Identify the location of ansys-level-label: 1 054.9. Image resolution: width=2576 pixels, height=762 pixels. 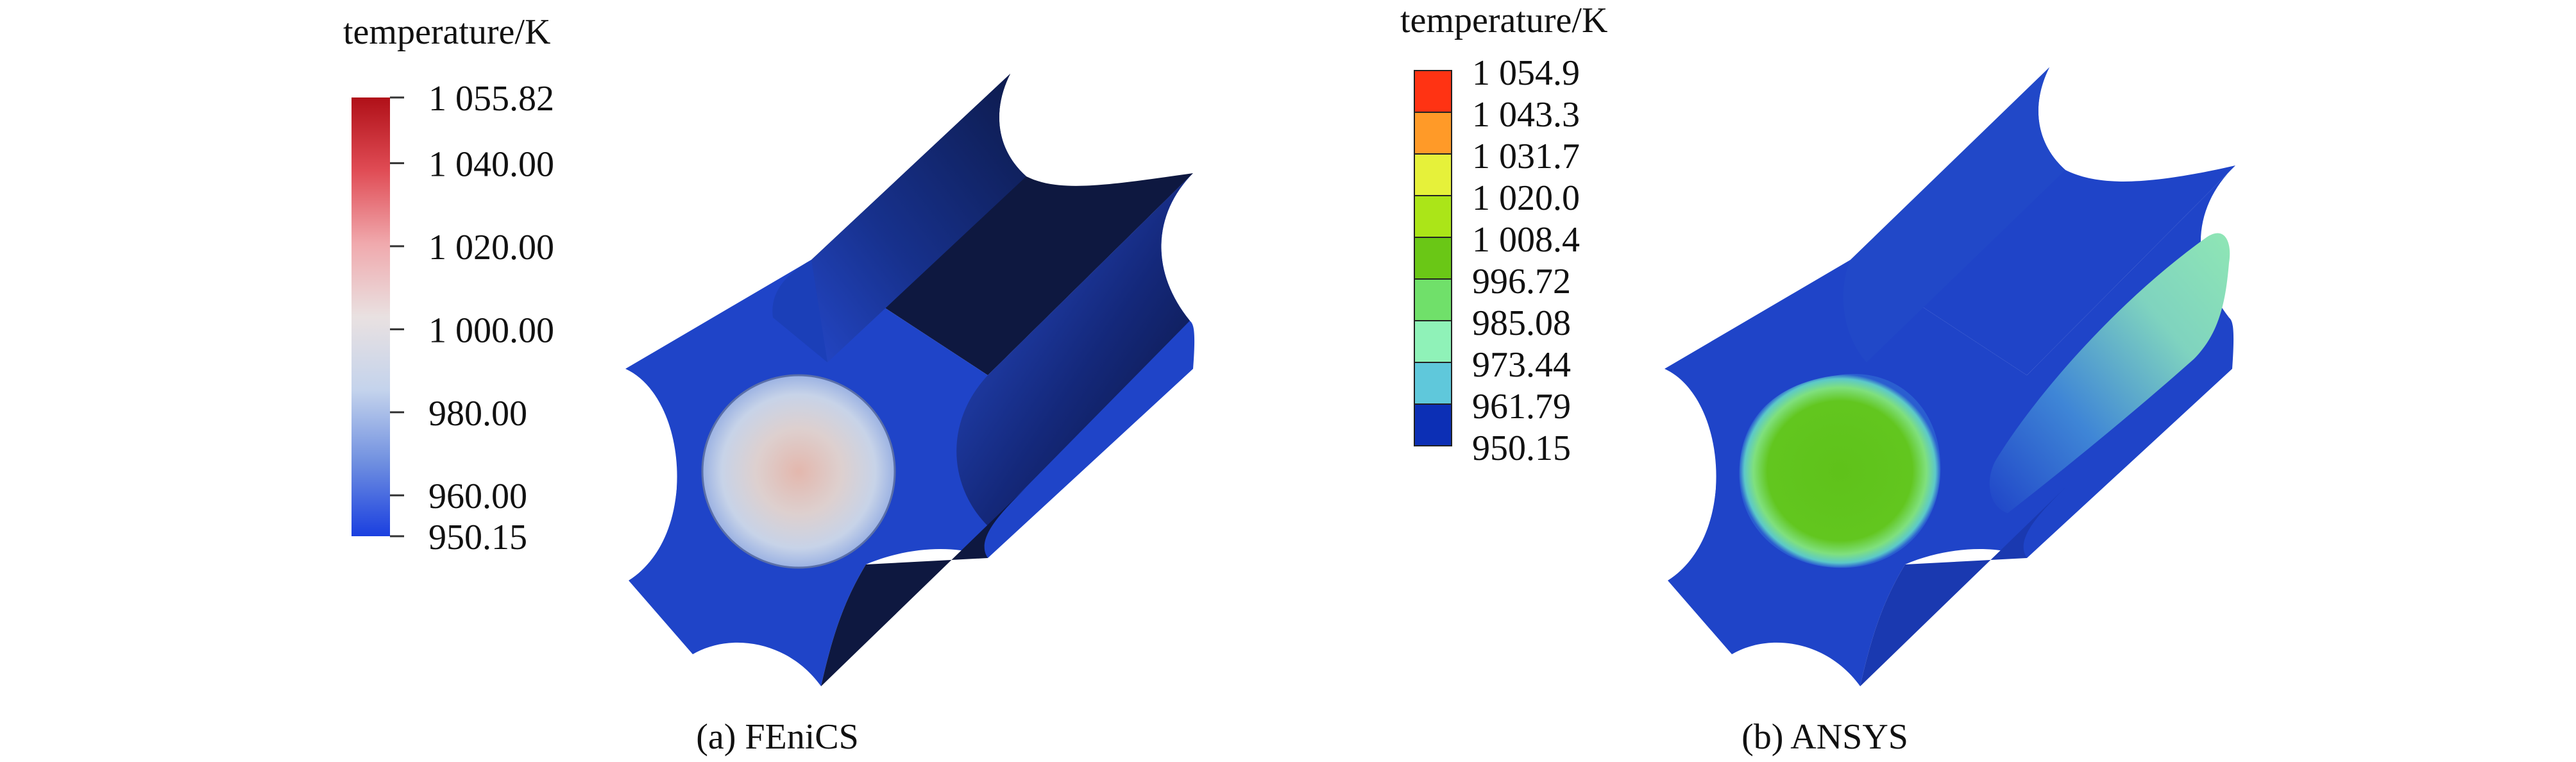
(1526, 73).